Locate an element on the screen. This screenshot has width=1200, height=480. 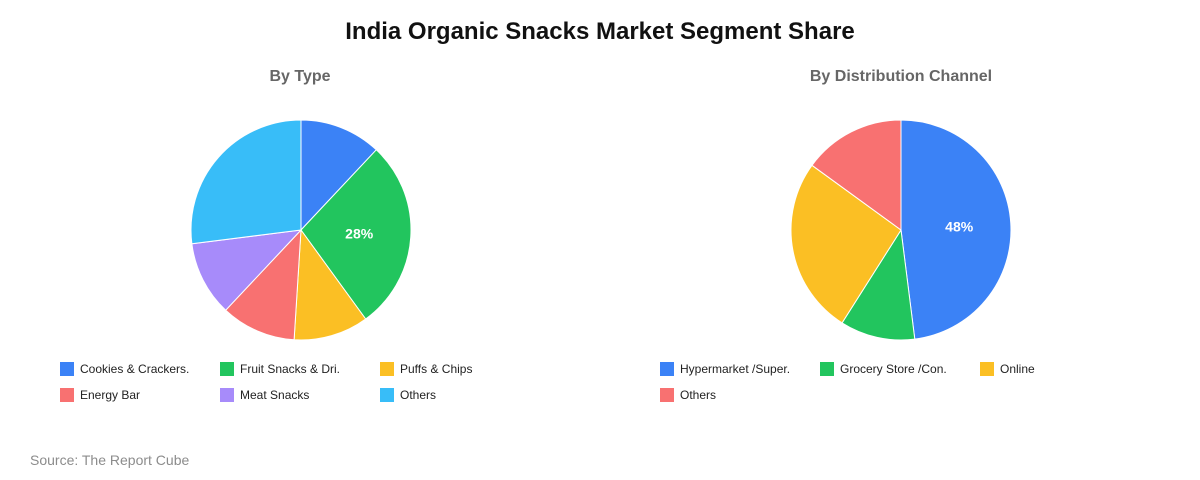
pie-slice-online is located at coordinates (846, 244).